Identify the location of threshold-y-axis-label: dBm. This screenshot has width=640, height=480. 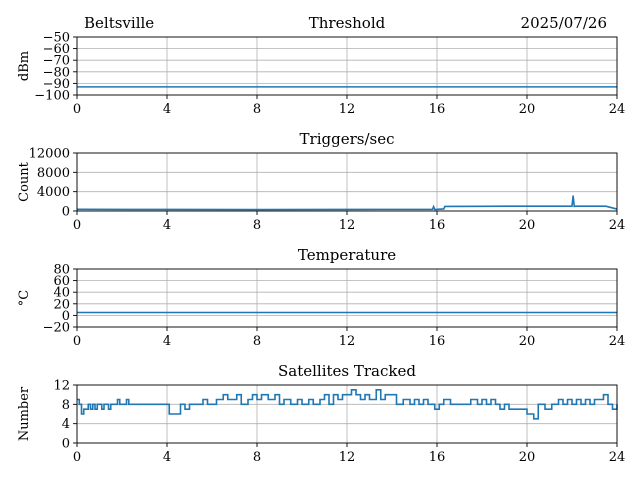
(24, 66).